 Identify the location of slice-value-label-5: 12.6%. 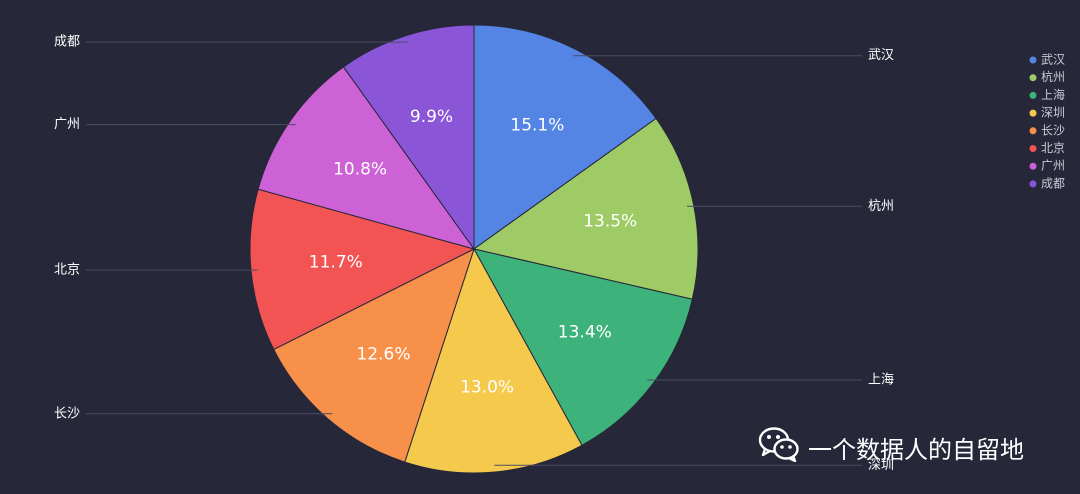
(383, 354).